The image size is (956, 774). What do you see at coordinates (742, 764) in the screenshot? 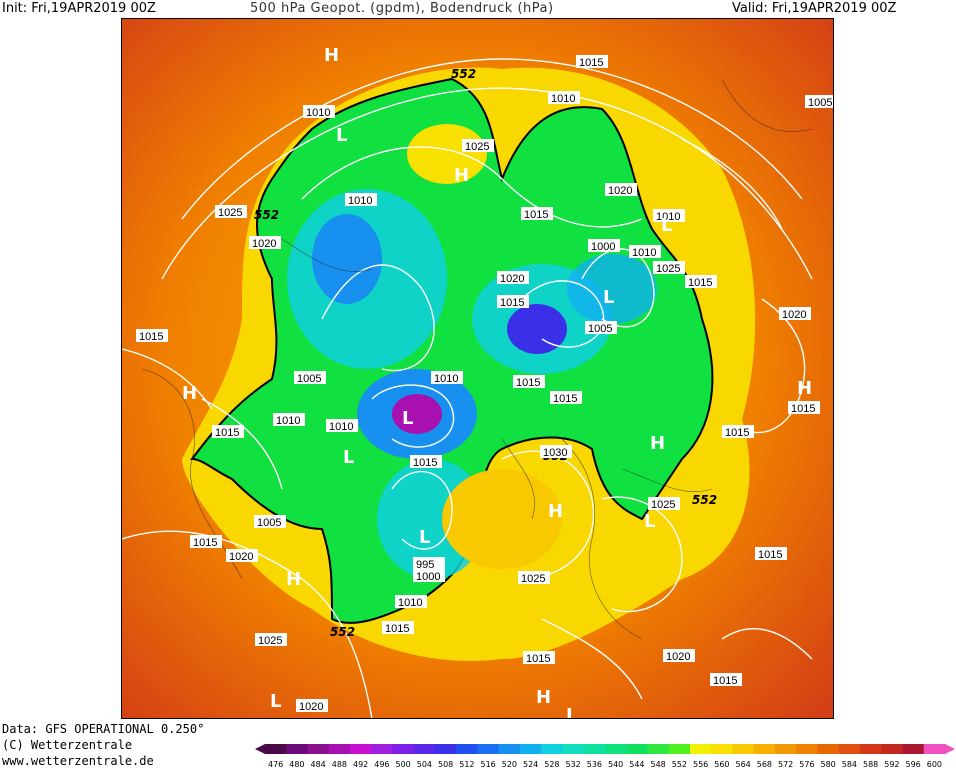
I see `colorbar-tick-label: 564` at bounding box center [742, 764].